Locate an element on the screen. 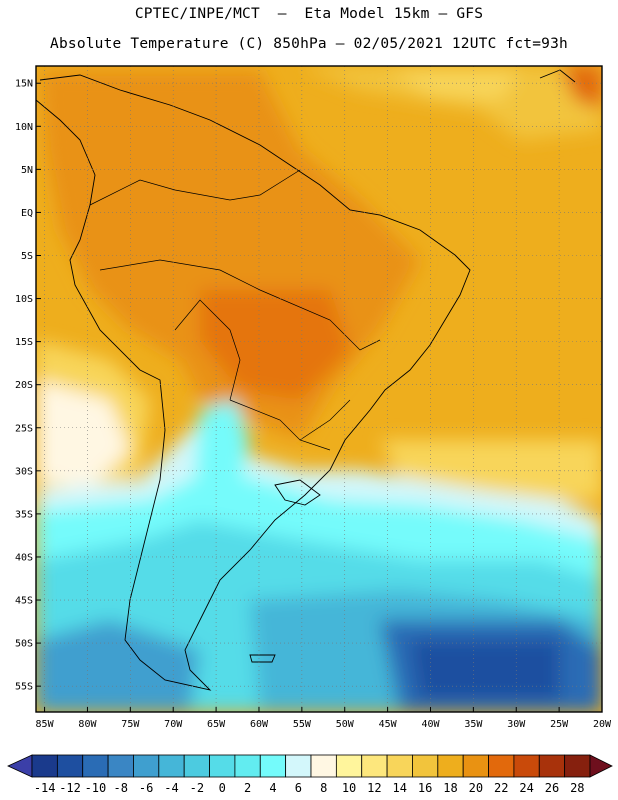 This screenshot has width=618, height=800. lon-label: 80W is located at coordinates (87, 724).